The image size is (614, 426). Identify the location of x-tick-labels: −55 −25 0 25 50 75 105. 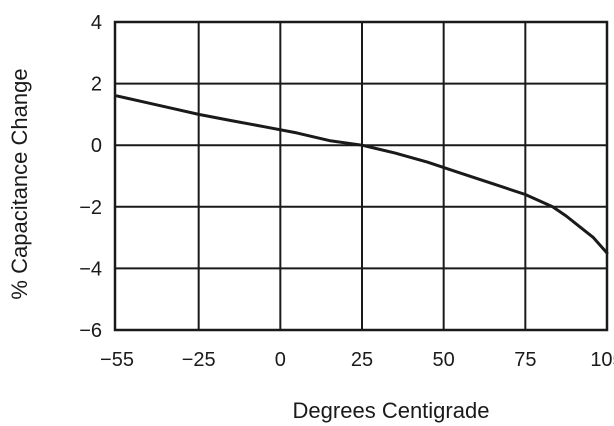
(357, 360).